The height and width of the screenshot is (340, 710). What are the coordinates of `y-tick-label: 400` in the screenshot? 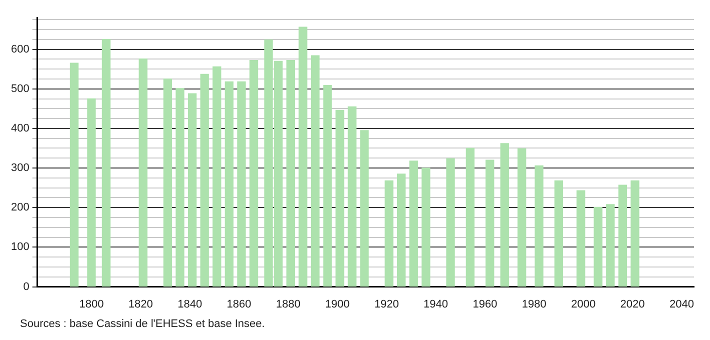 It's located at (20, 128).